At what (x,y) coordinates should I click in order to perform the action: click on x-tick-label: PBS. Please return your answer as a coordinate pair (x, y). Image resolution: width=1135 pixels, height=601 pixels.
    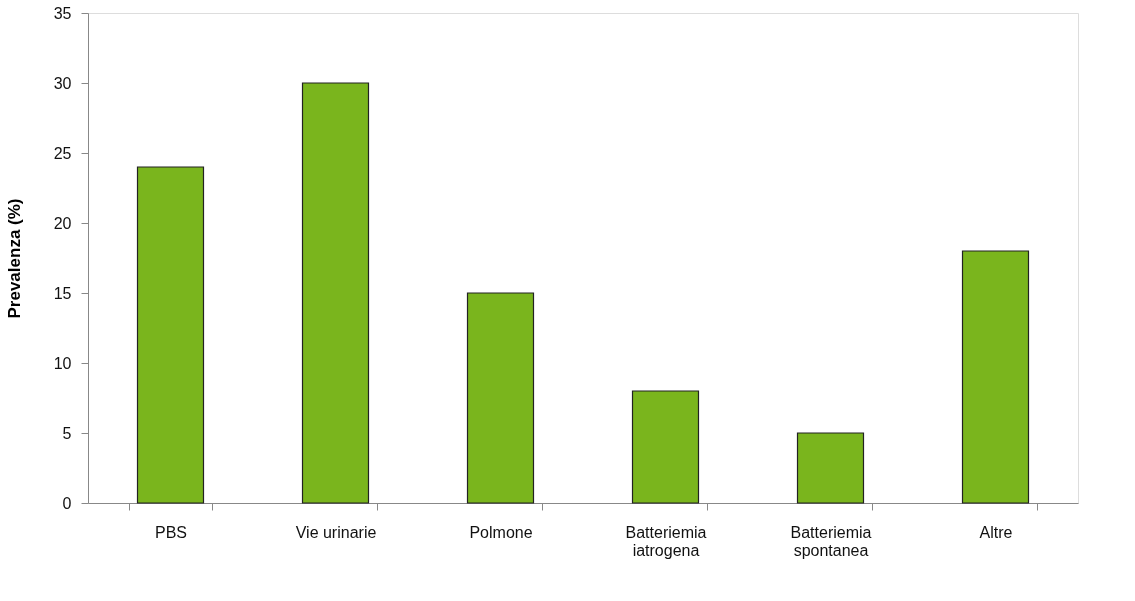
    Looking at the image, I should click on (171, 532).